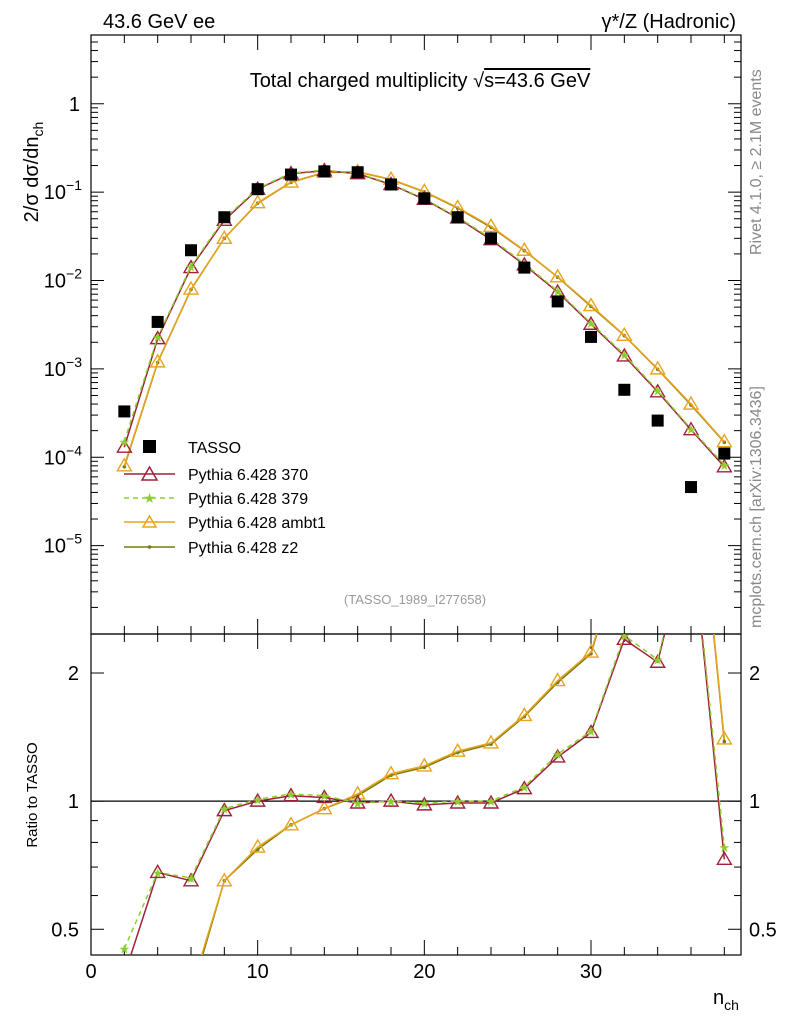 Image resolution: width=786 pixels, height=1024 pixels. Describe the element at coordinates (63, 367) in the screenshot. I see `main-y-tick-label: 10⁻³` at that location.